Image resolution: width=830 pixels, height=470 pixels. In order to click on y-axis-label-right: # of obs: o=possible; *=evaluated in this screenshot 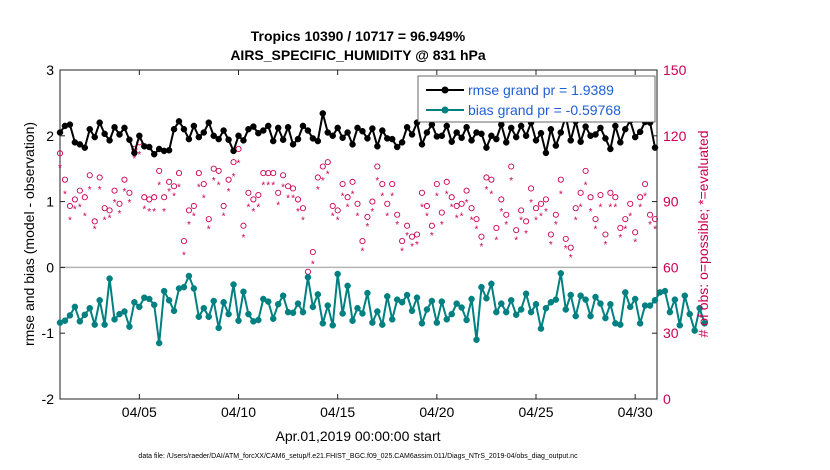, I will do `click(703, 233)`.